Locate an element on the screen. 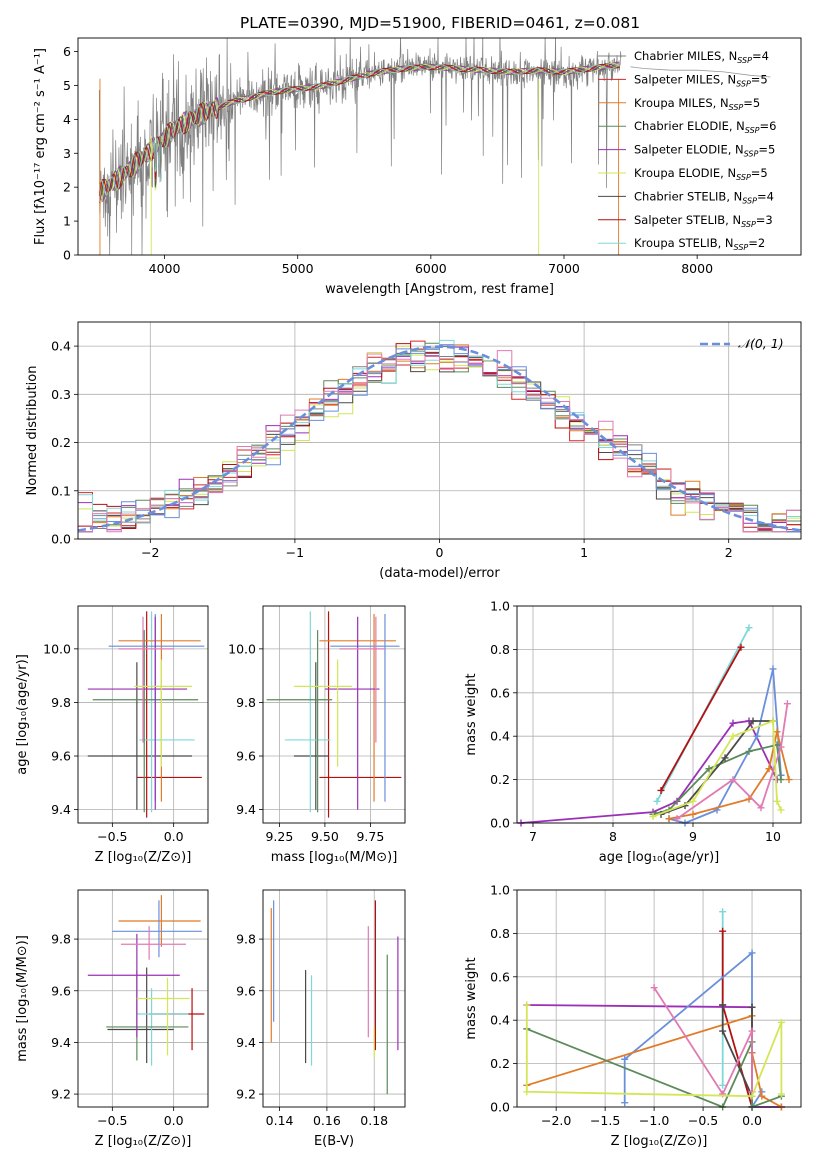  y-tick-label: 10.0 is located at coordinates (242, 648).